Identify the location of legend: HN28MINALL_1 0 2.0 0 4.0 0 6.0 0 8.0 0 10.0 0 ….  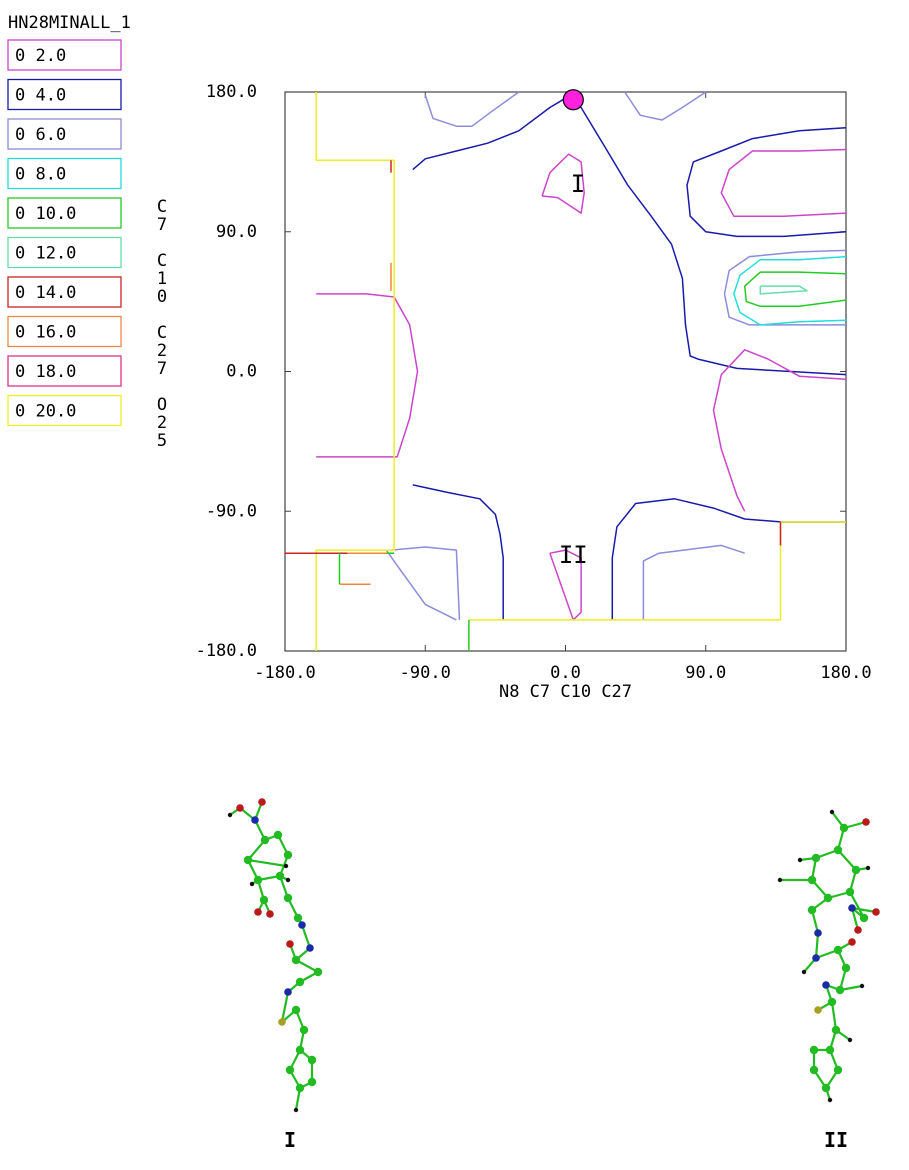
(69, 220).